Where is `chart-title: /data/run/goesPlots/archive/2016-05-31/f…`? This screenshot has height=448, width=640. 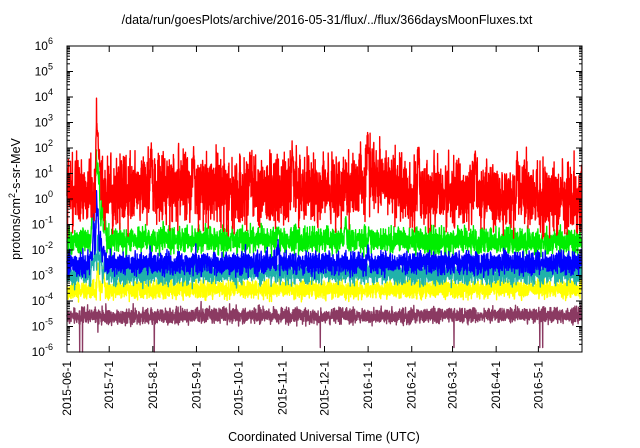
chart-title: /data/run/goesPlots/archive/2016-05-31/f… is located at coordinates (327, 20).